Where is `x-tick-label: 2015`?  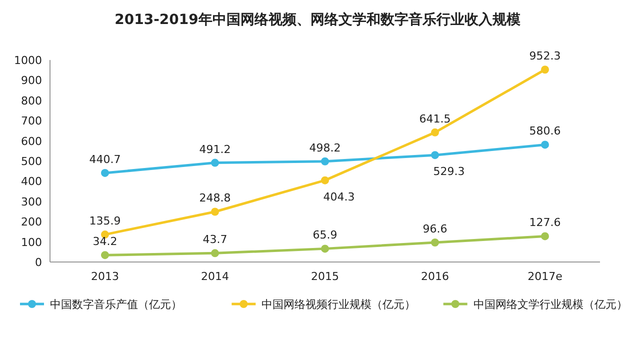 x-tick-label: 2015 is located at coordinates (325, 276).